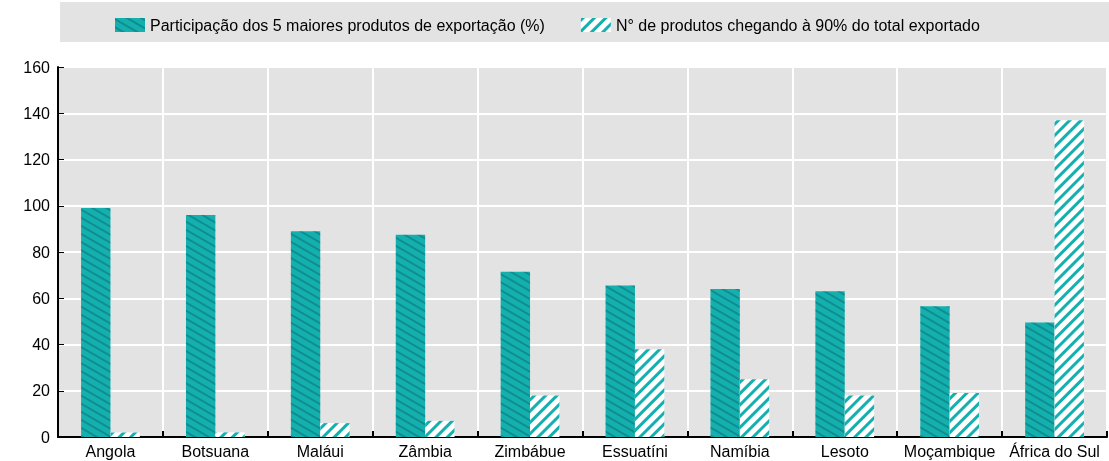  What do you see at coordinates (37, 206) in the screenshot?
I see `y-tick-label: 100` at bounding box center [37, 206].